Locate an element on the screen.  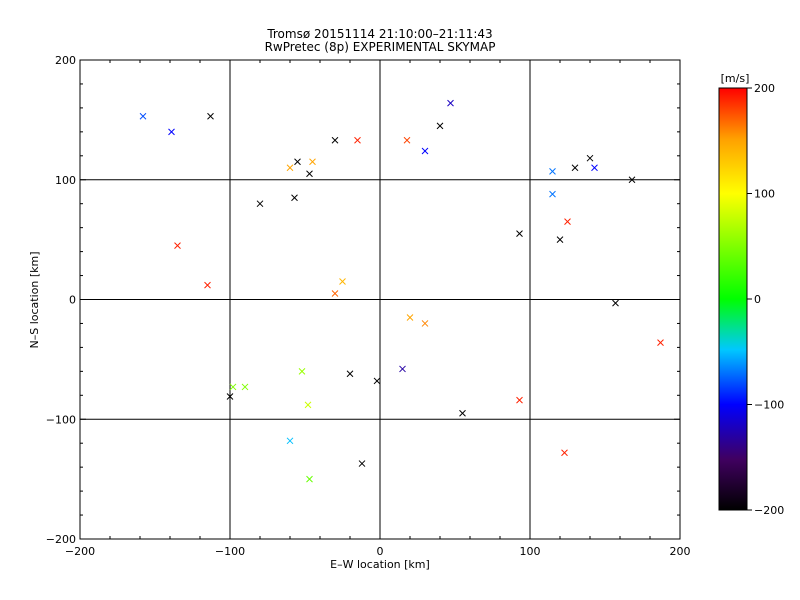
colorbar-unit-label: [m/s] is located at coordinates (735, 78).